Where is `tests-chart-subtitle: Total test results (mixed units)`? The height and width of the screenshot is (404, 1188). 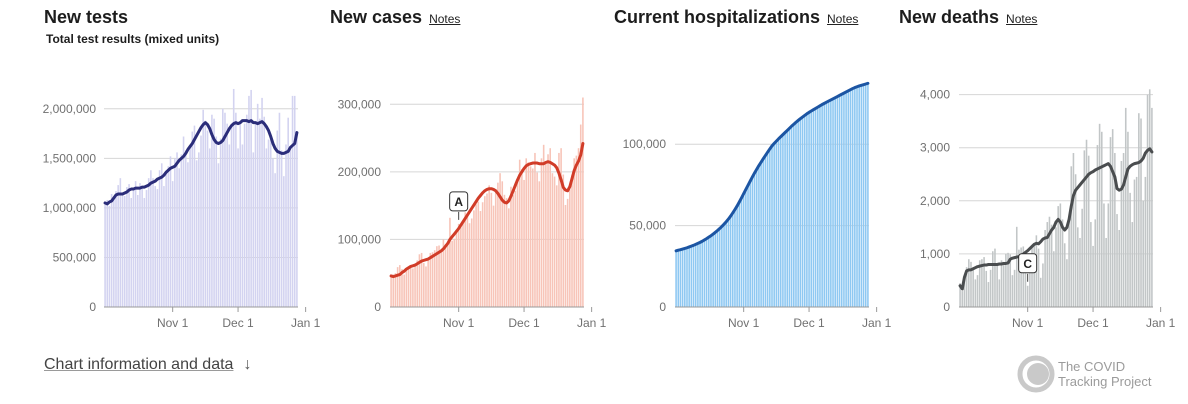
tests-chart-subtitle: Total test results (mixed units) is located at coordinates (133, 39).